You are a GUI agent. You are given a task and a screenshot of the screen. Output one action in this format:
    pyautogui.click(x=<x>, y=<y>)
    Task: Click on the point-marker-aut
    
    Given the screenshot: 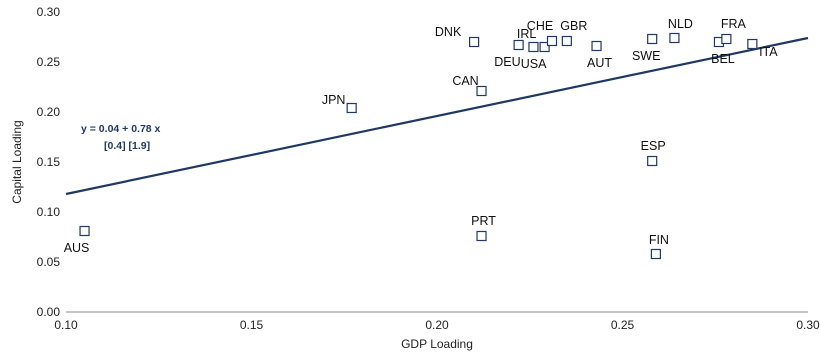 What is the action you would take?
    pyautogui.click(x=596, y=46)
    